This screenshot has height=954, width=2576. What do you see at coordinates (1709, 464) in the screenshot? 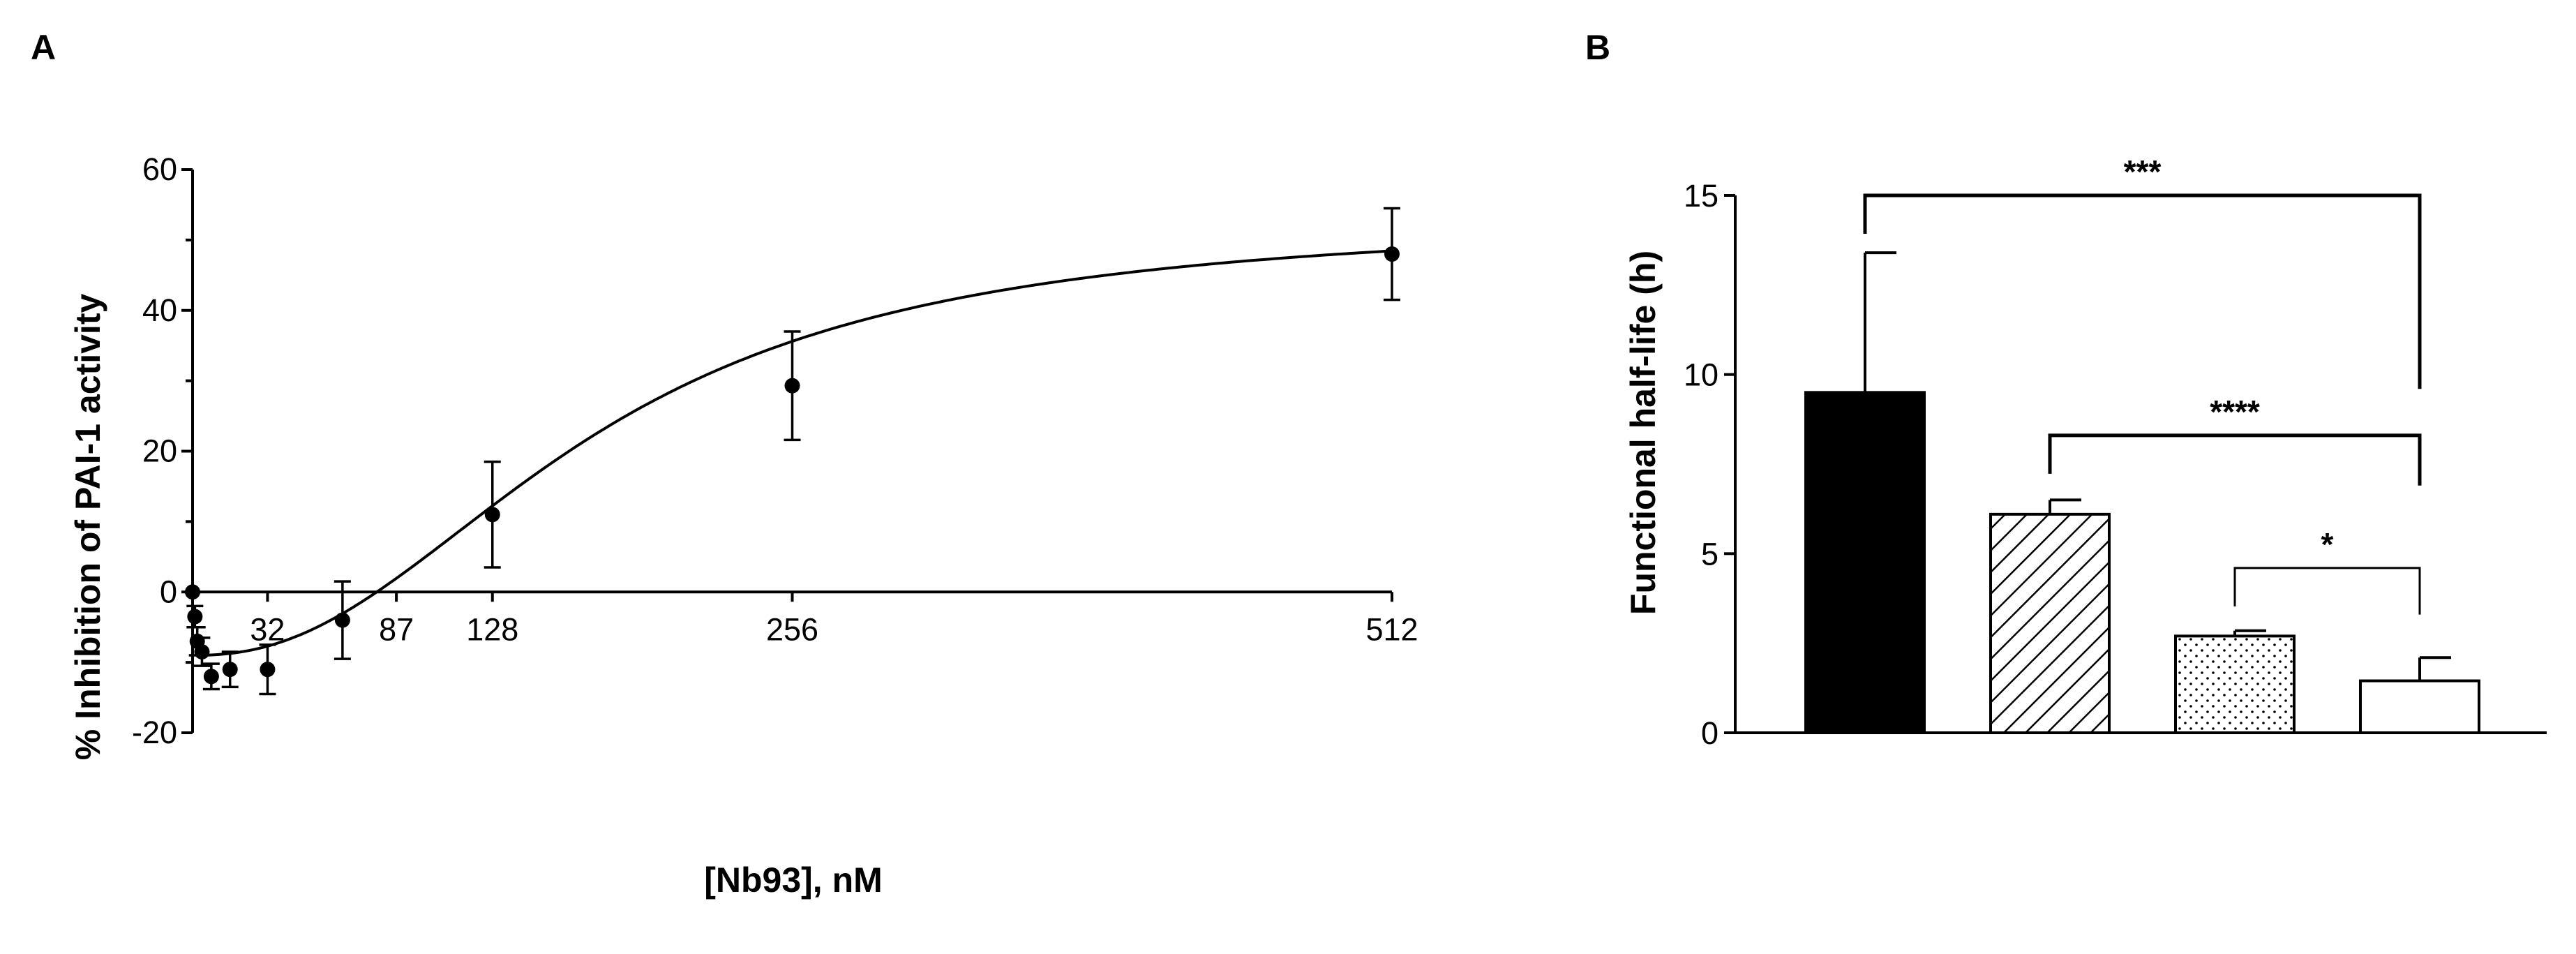
I see `half-life-chart-ticks: 0 5 10 15` at bounding box center [1709, 464].